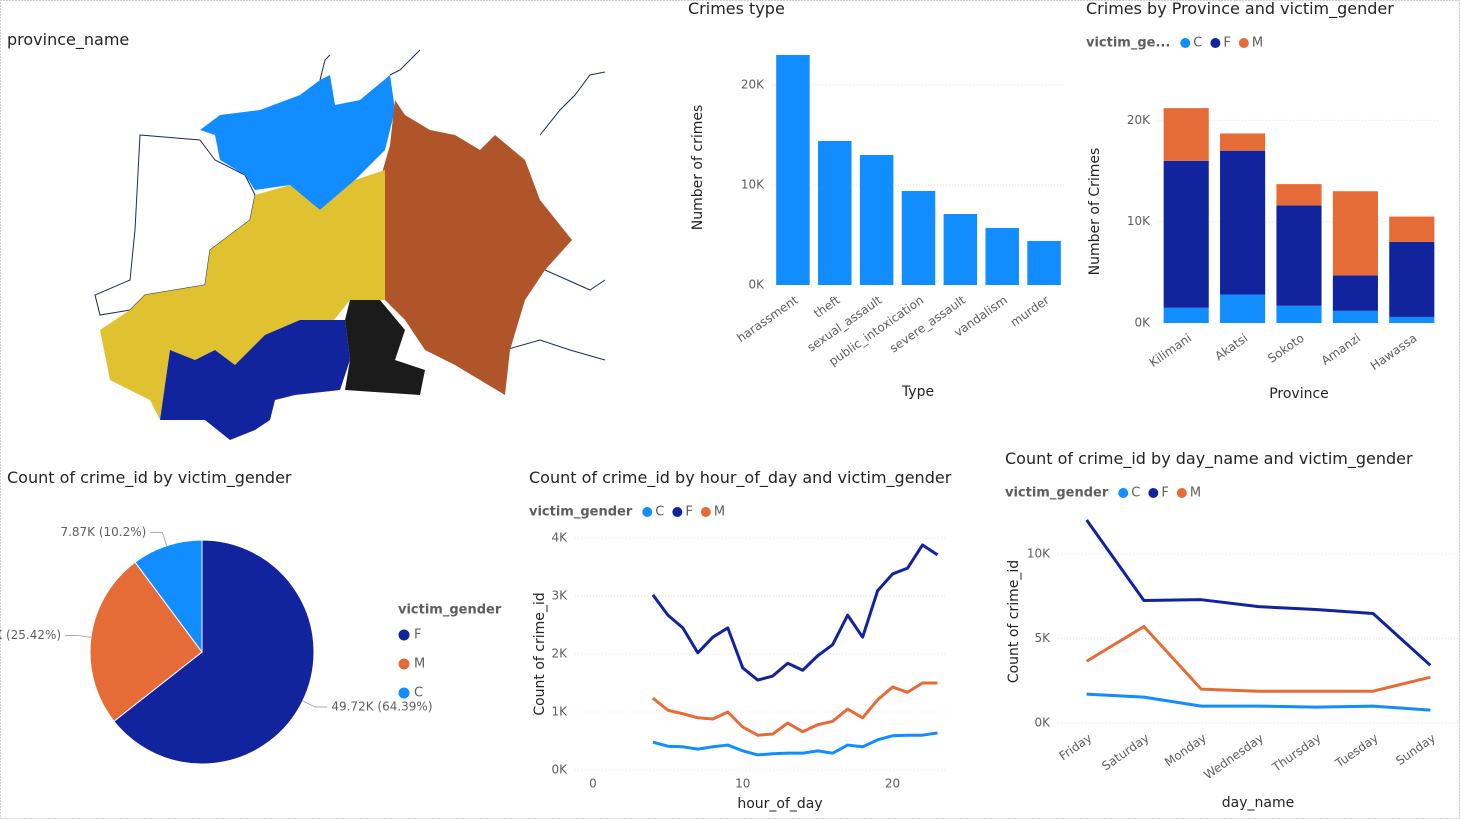 The width and height of the screenshot is (1460, 819). What do you see at coordinates (1095, 212) in the screenshot?
I see `y-axis-title: Number of Crimes` at bounding box center [1095, 212].